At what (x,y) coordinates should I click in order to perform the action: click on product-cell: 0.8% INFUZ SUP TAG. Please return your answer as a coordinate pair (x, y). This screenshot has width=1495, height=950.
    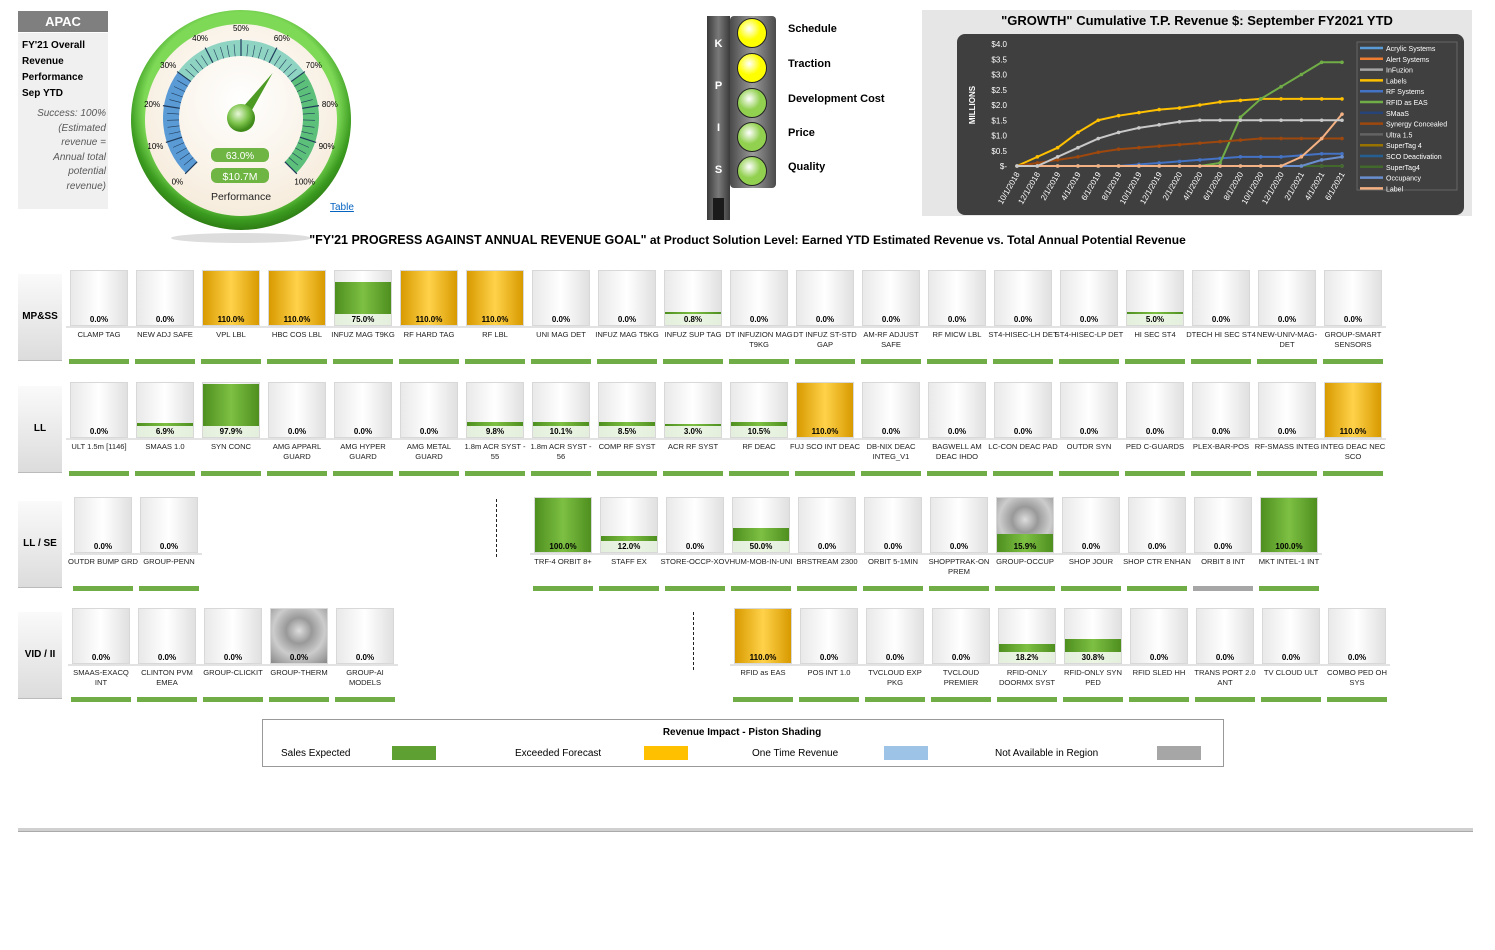
    Looking at the image, I should click on (693, 317).